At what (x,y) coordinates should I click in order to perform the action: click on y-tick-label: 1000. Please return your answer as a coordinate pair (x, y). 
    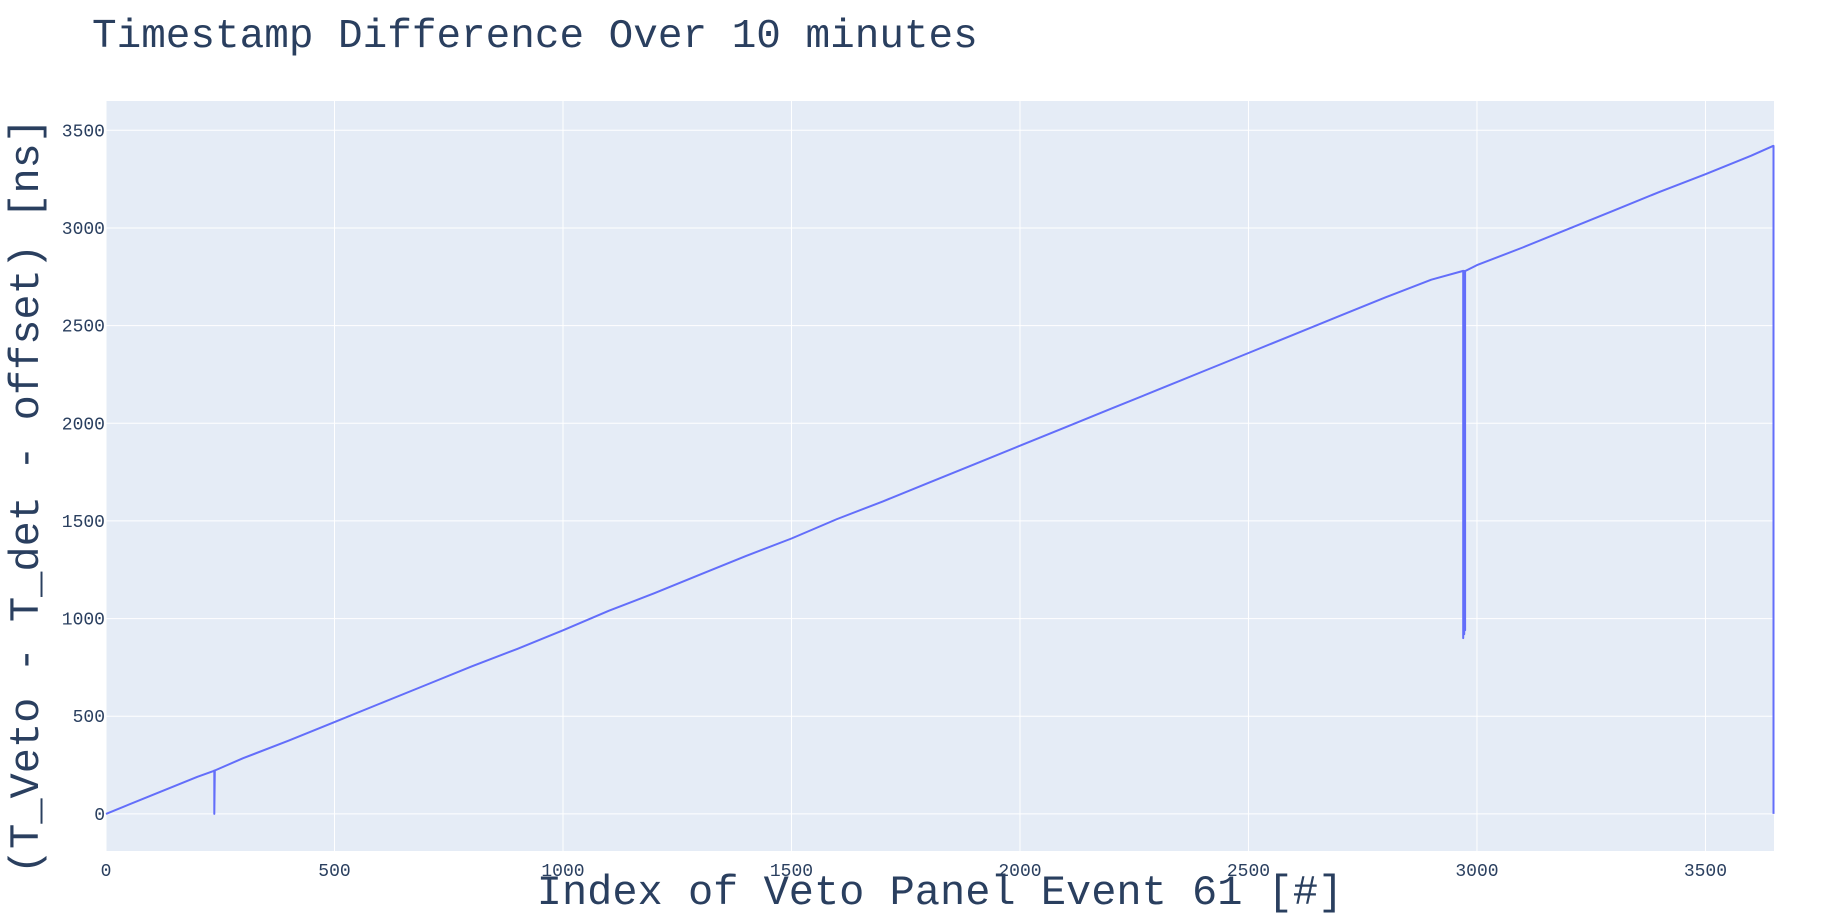
    Looking at the image, I should click on (83, 621).